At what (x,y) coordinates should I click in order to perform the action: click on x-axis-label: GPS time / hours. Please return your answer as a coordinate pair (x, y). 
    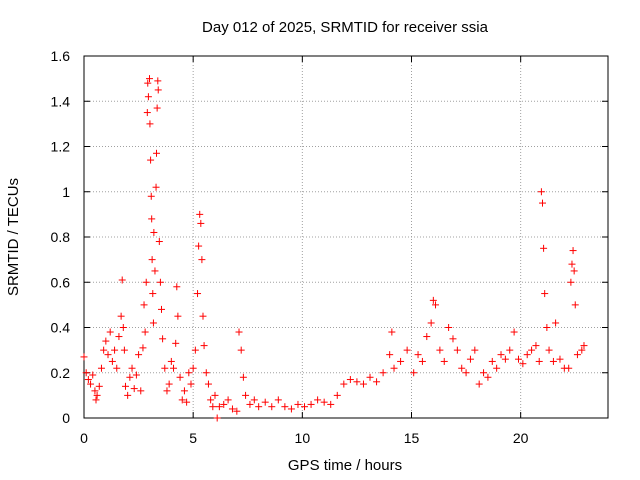
    Looking at the image, I should click on (345, 465).